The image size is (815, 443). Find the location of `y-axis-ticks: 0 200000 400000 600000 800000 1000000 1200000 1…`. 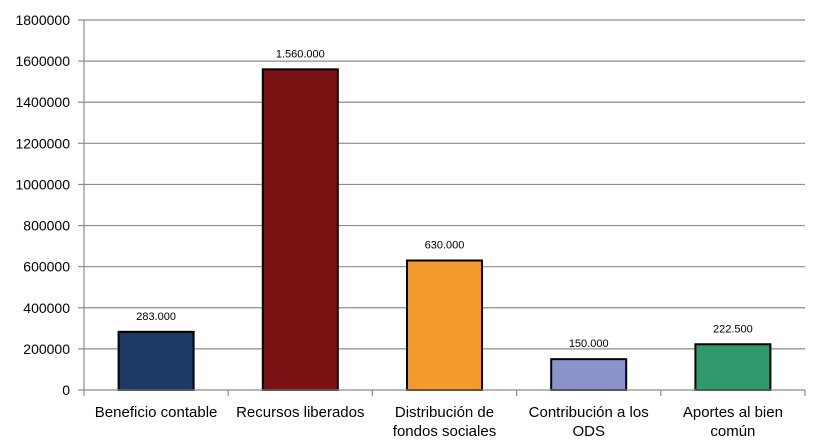

y-axis-ticks: 0 200000 400000 600000 800000 1000000 1200000 1… is located at coordinates (42, 205).